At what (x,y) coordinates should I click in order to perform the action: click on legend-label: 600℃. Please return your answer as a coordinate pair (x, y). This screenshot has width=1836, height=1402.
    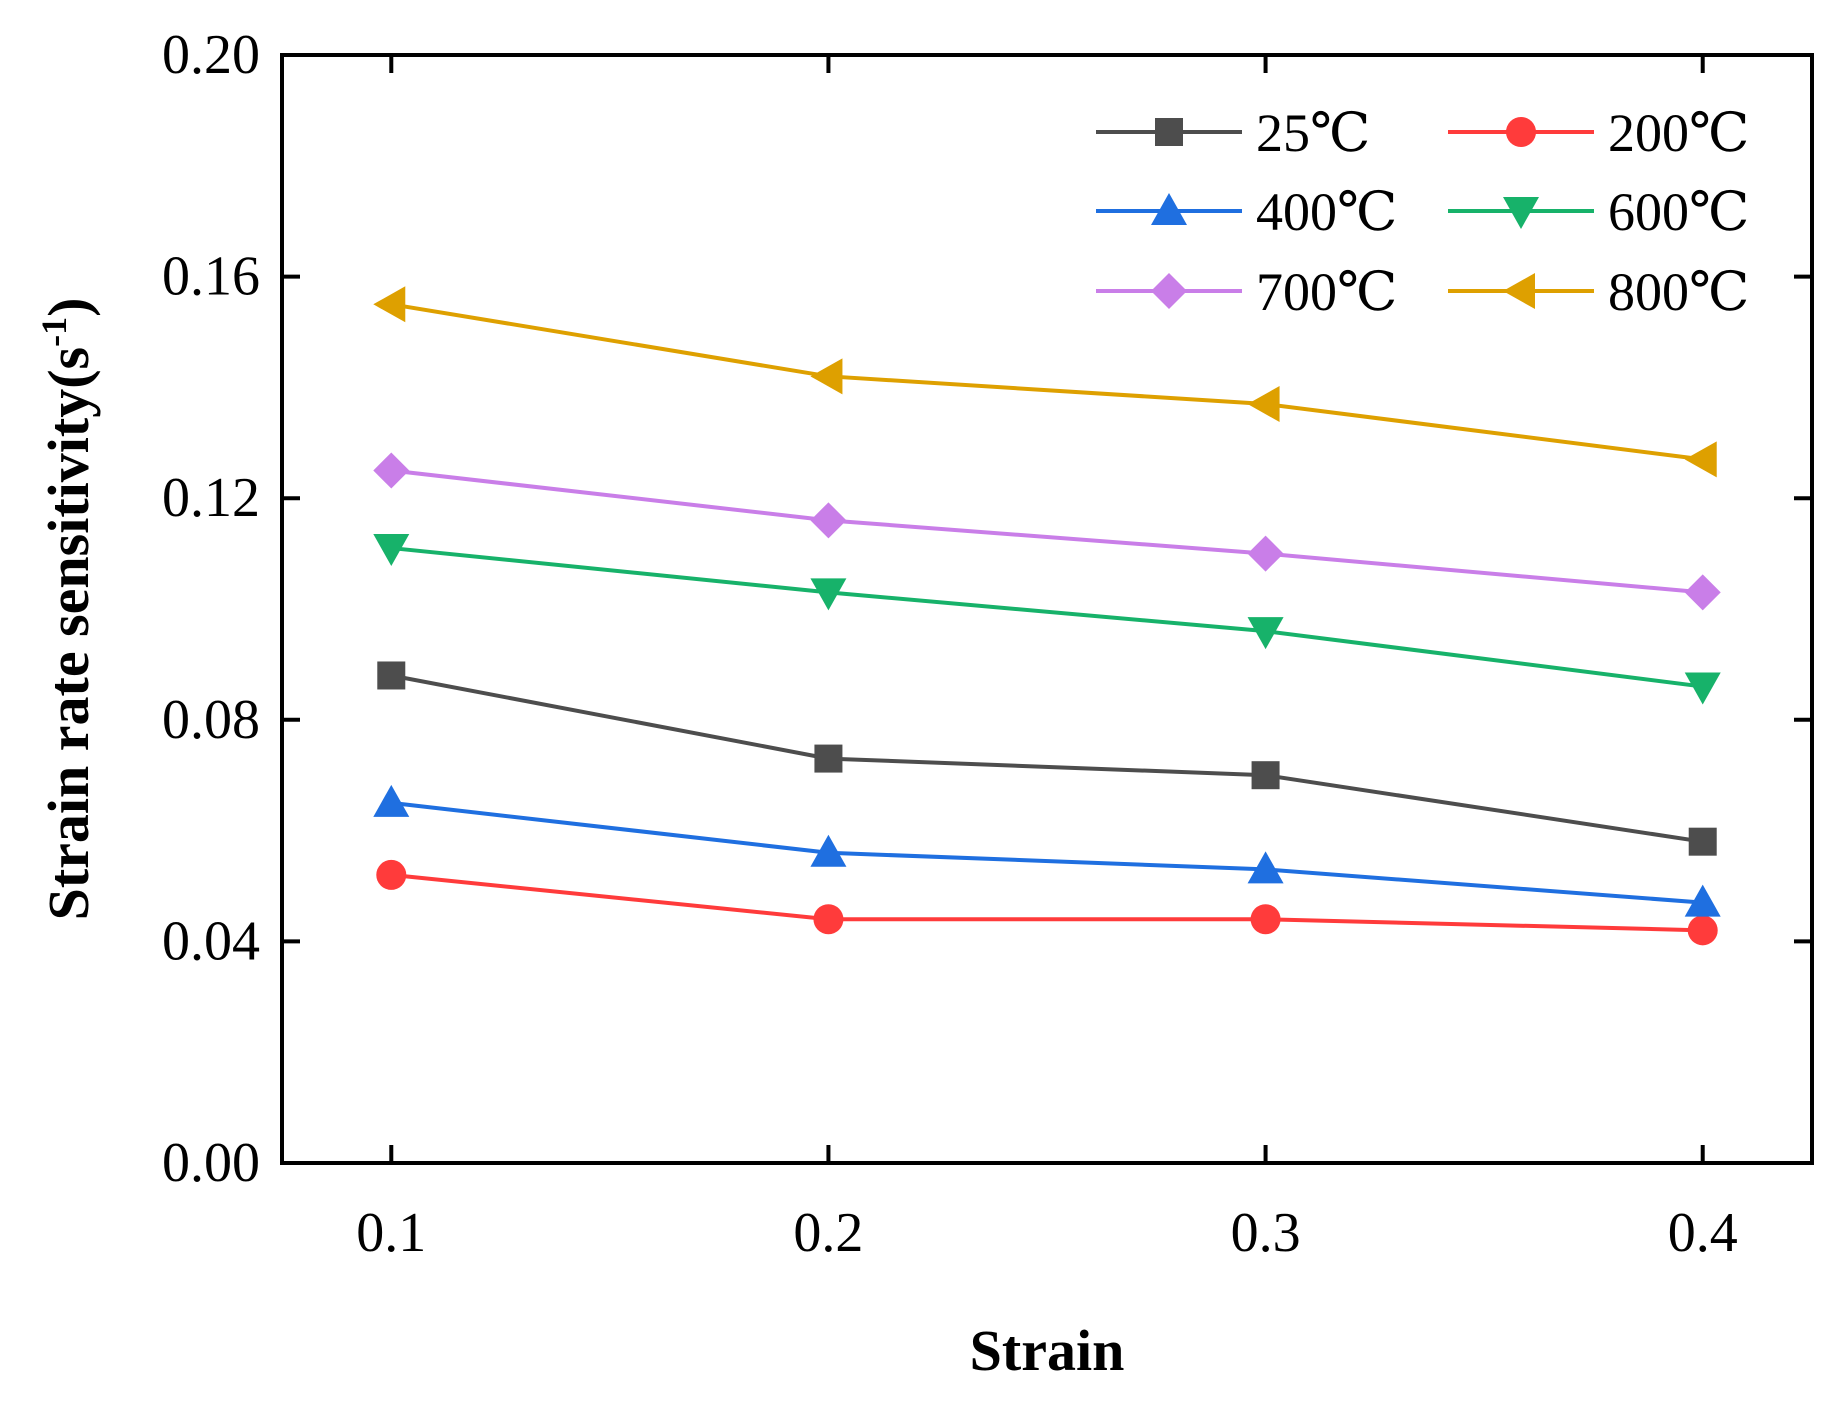
    Looking at the image, I should click on (1678, 212).